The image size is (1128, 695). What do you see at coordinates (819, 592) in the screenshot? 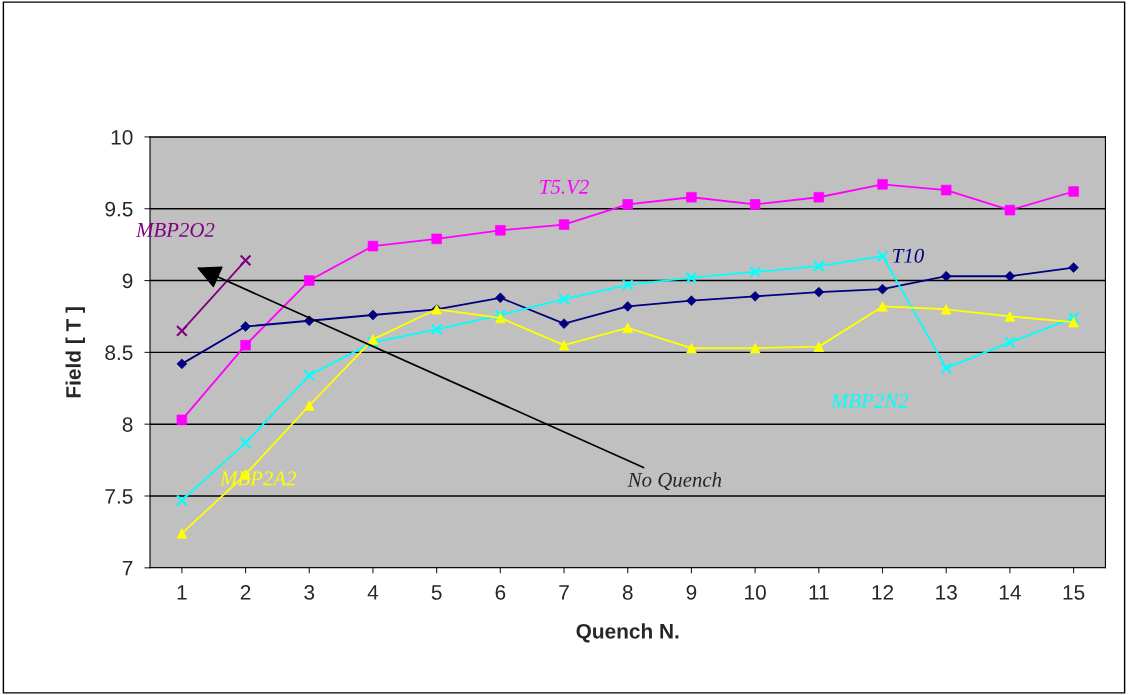
I see `x-tick-label: 11` at bounding box center [819, 592].